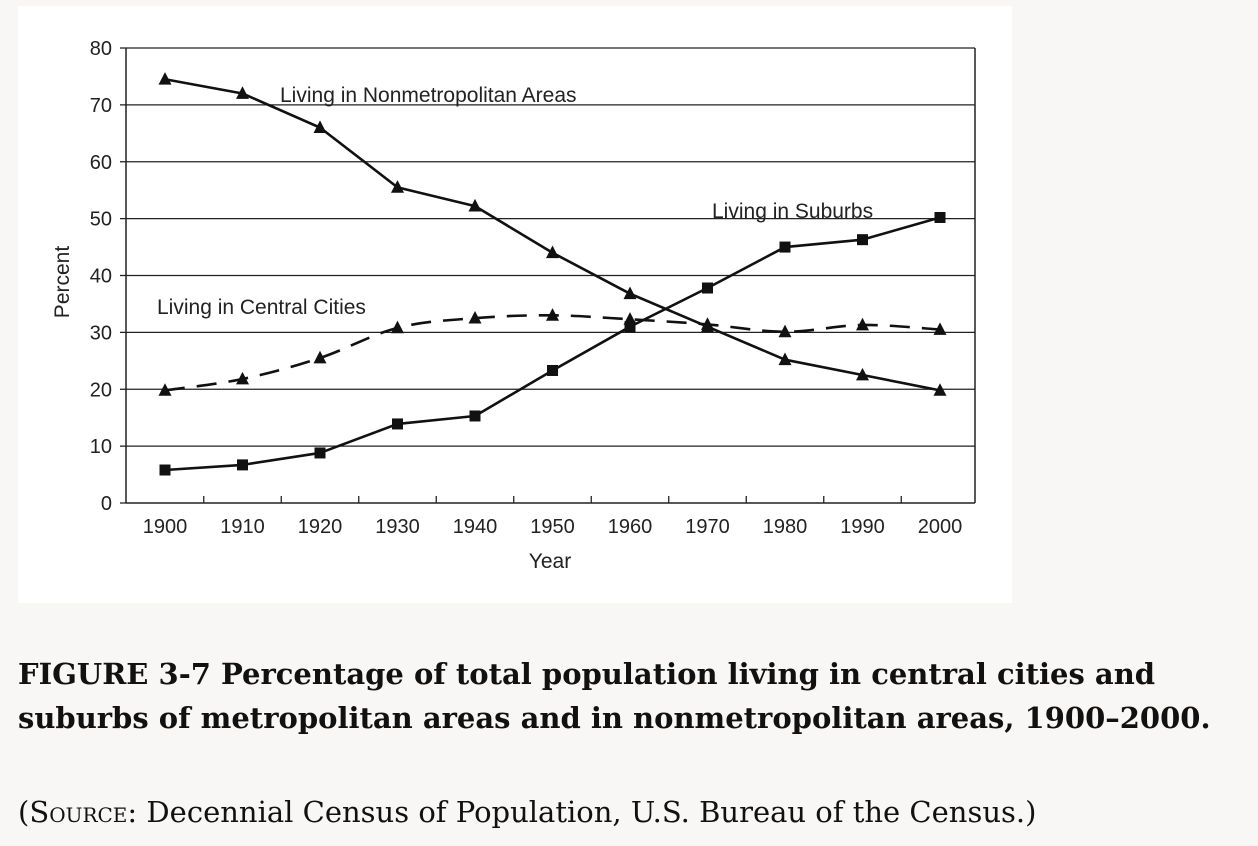 This screenshot has width=1258, height=846. I want to click on series-0-point-1950, so click(552, 252).